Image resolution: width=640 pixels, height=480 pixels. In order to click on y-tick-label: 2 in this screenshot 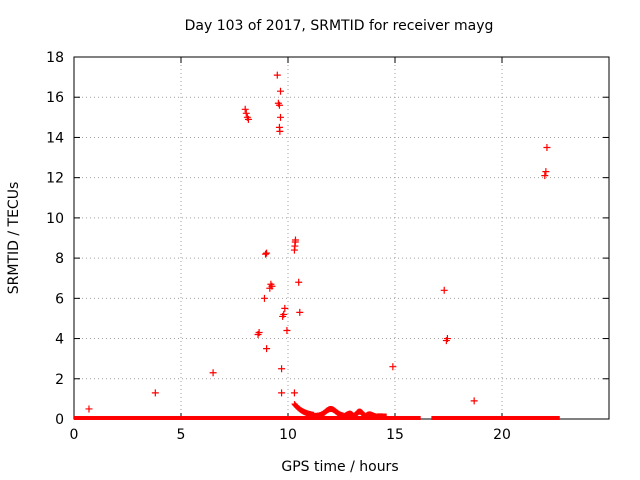, I will do `click(59, 380)`.